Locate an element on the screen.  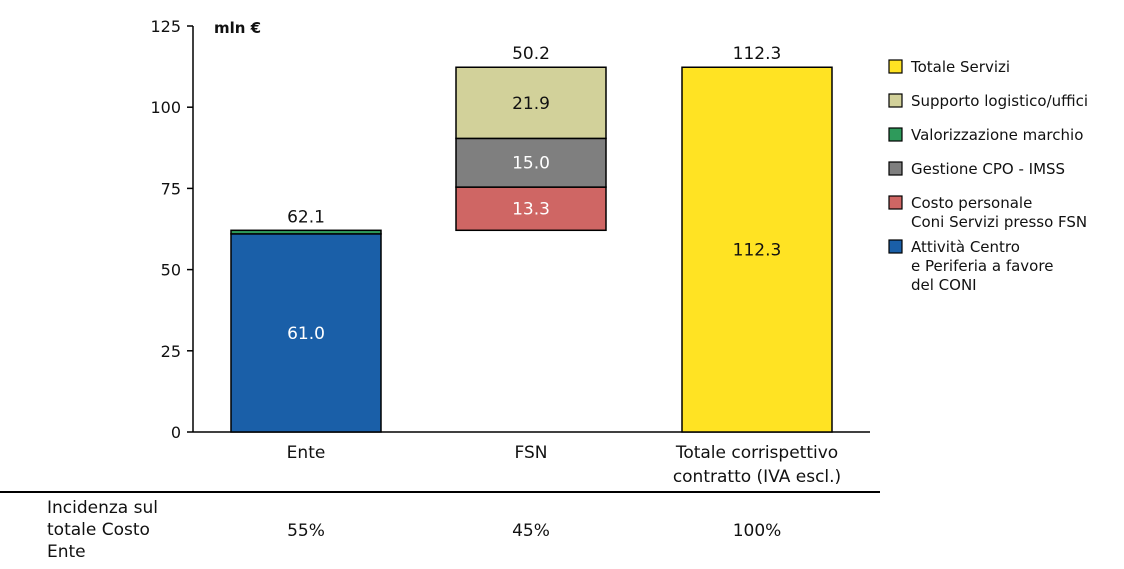
y-tick-label: 125 is located at coordinates (165, 26).